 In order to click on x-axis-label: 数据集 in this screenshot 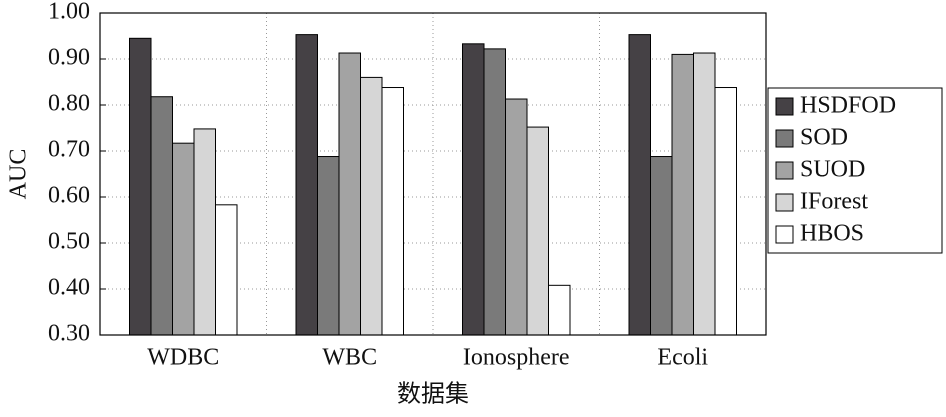, I will do `click(433, 394)`.